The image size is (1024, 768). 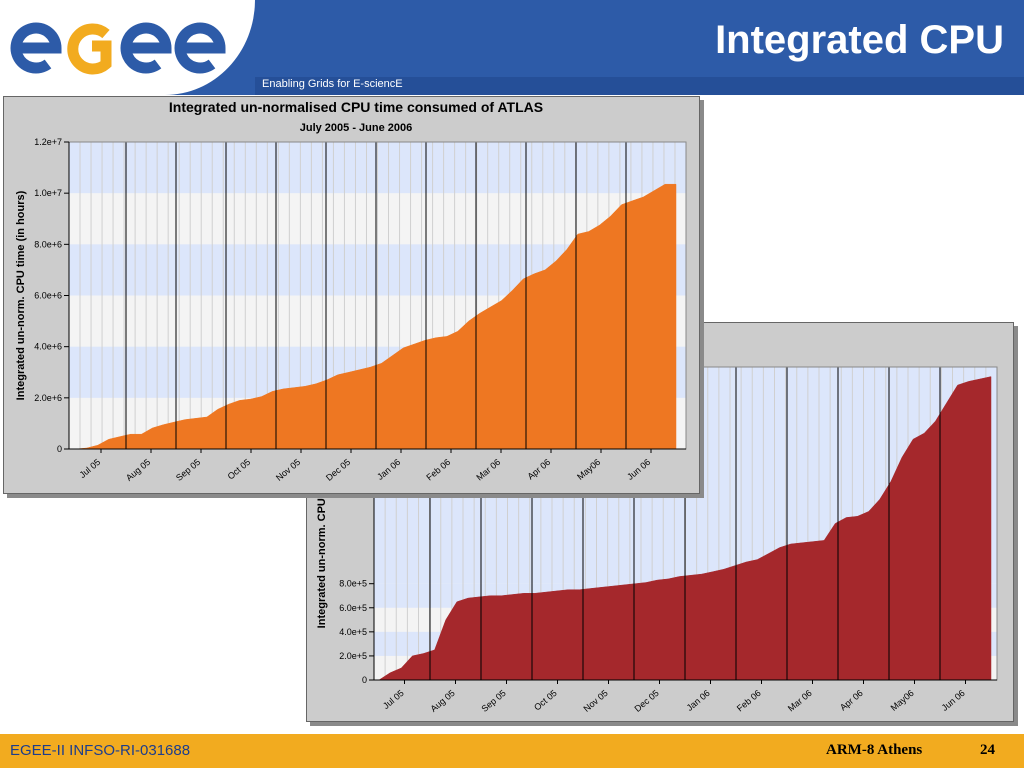 I want to click on atlas-chart-subtitle: July 2005 - June 2006, so click(x=356, y=128).